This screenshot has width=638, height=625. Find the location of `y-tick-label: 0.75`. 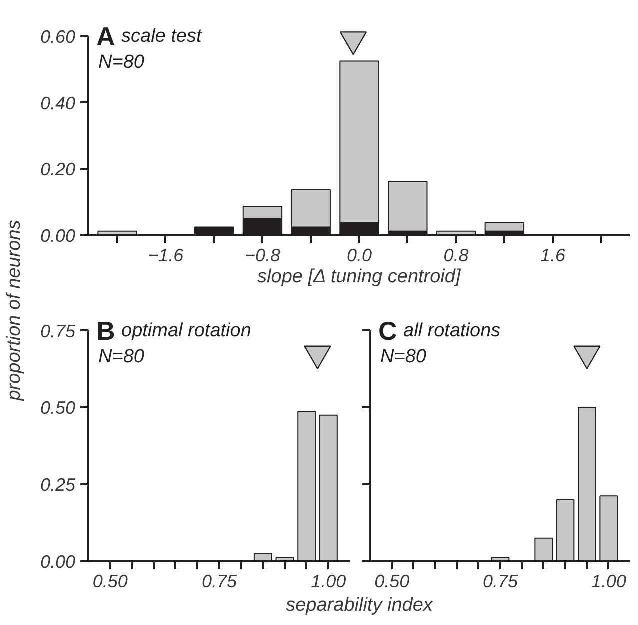

y-tick-label: 0.75 is located at coordinates (58, 331).